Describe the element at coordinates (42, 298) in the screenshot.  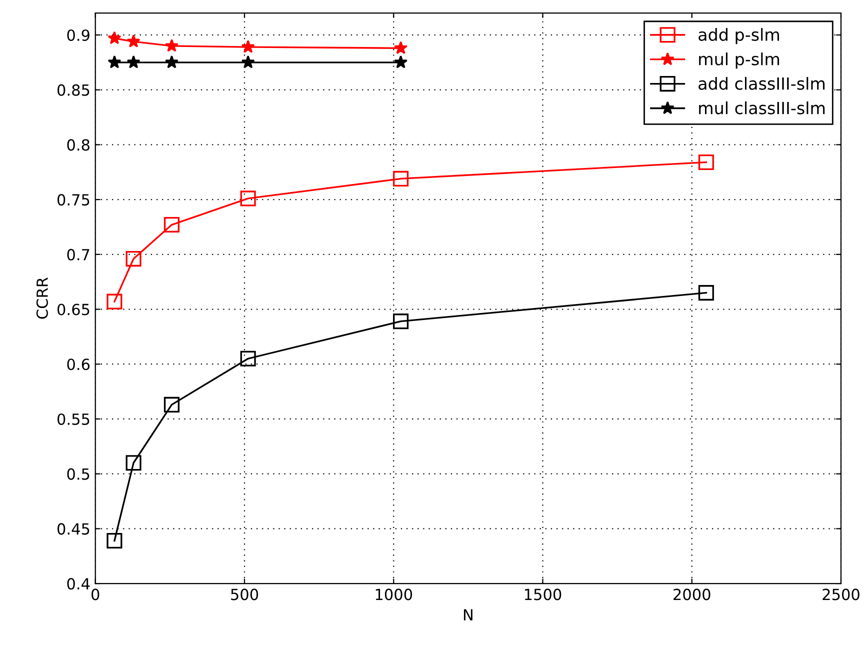
I see `y-axis-title: CCRR` at that location.